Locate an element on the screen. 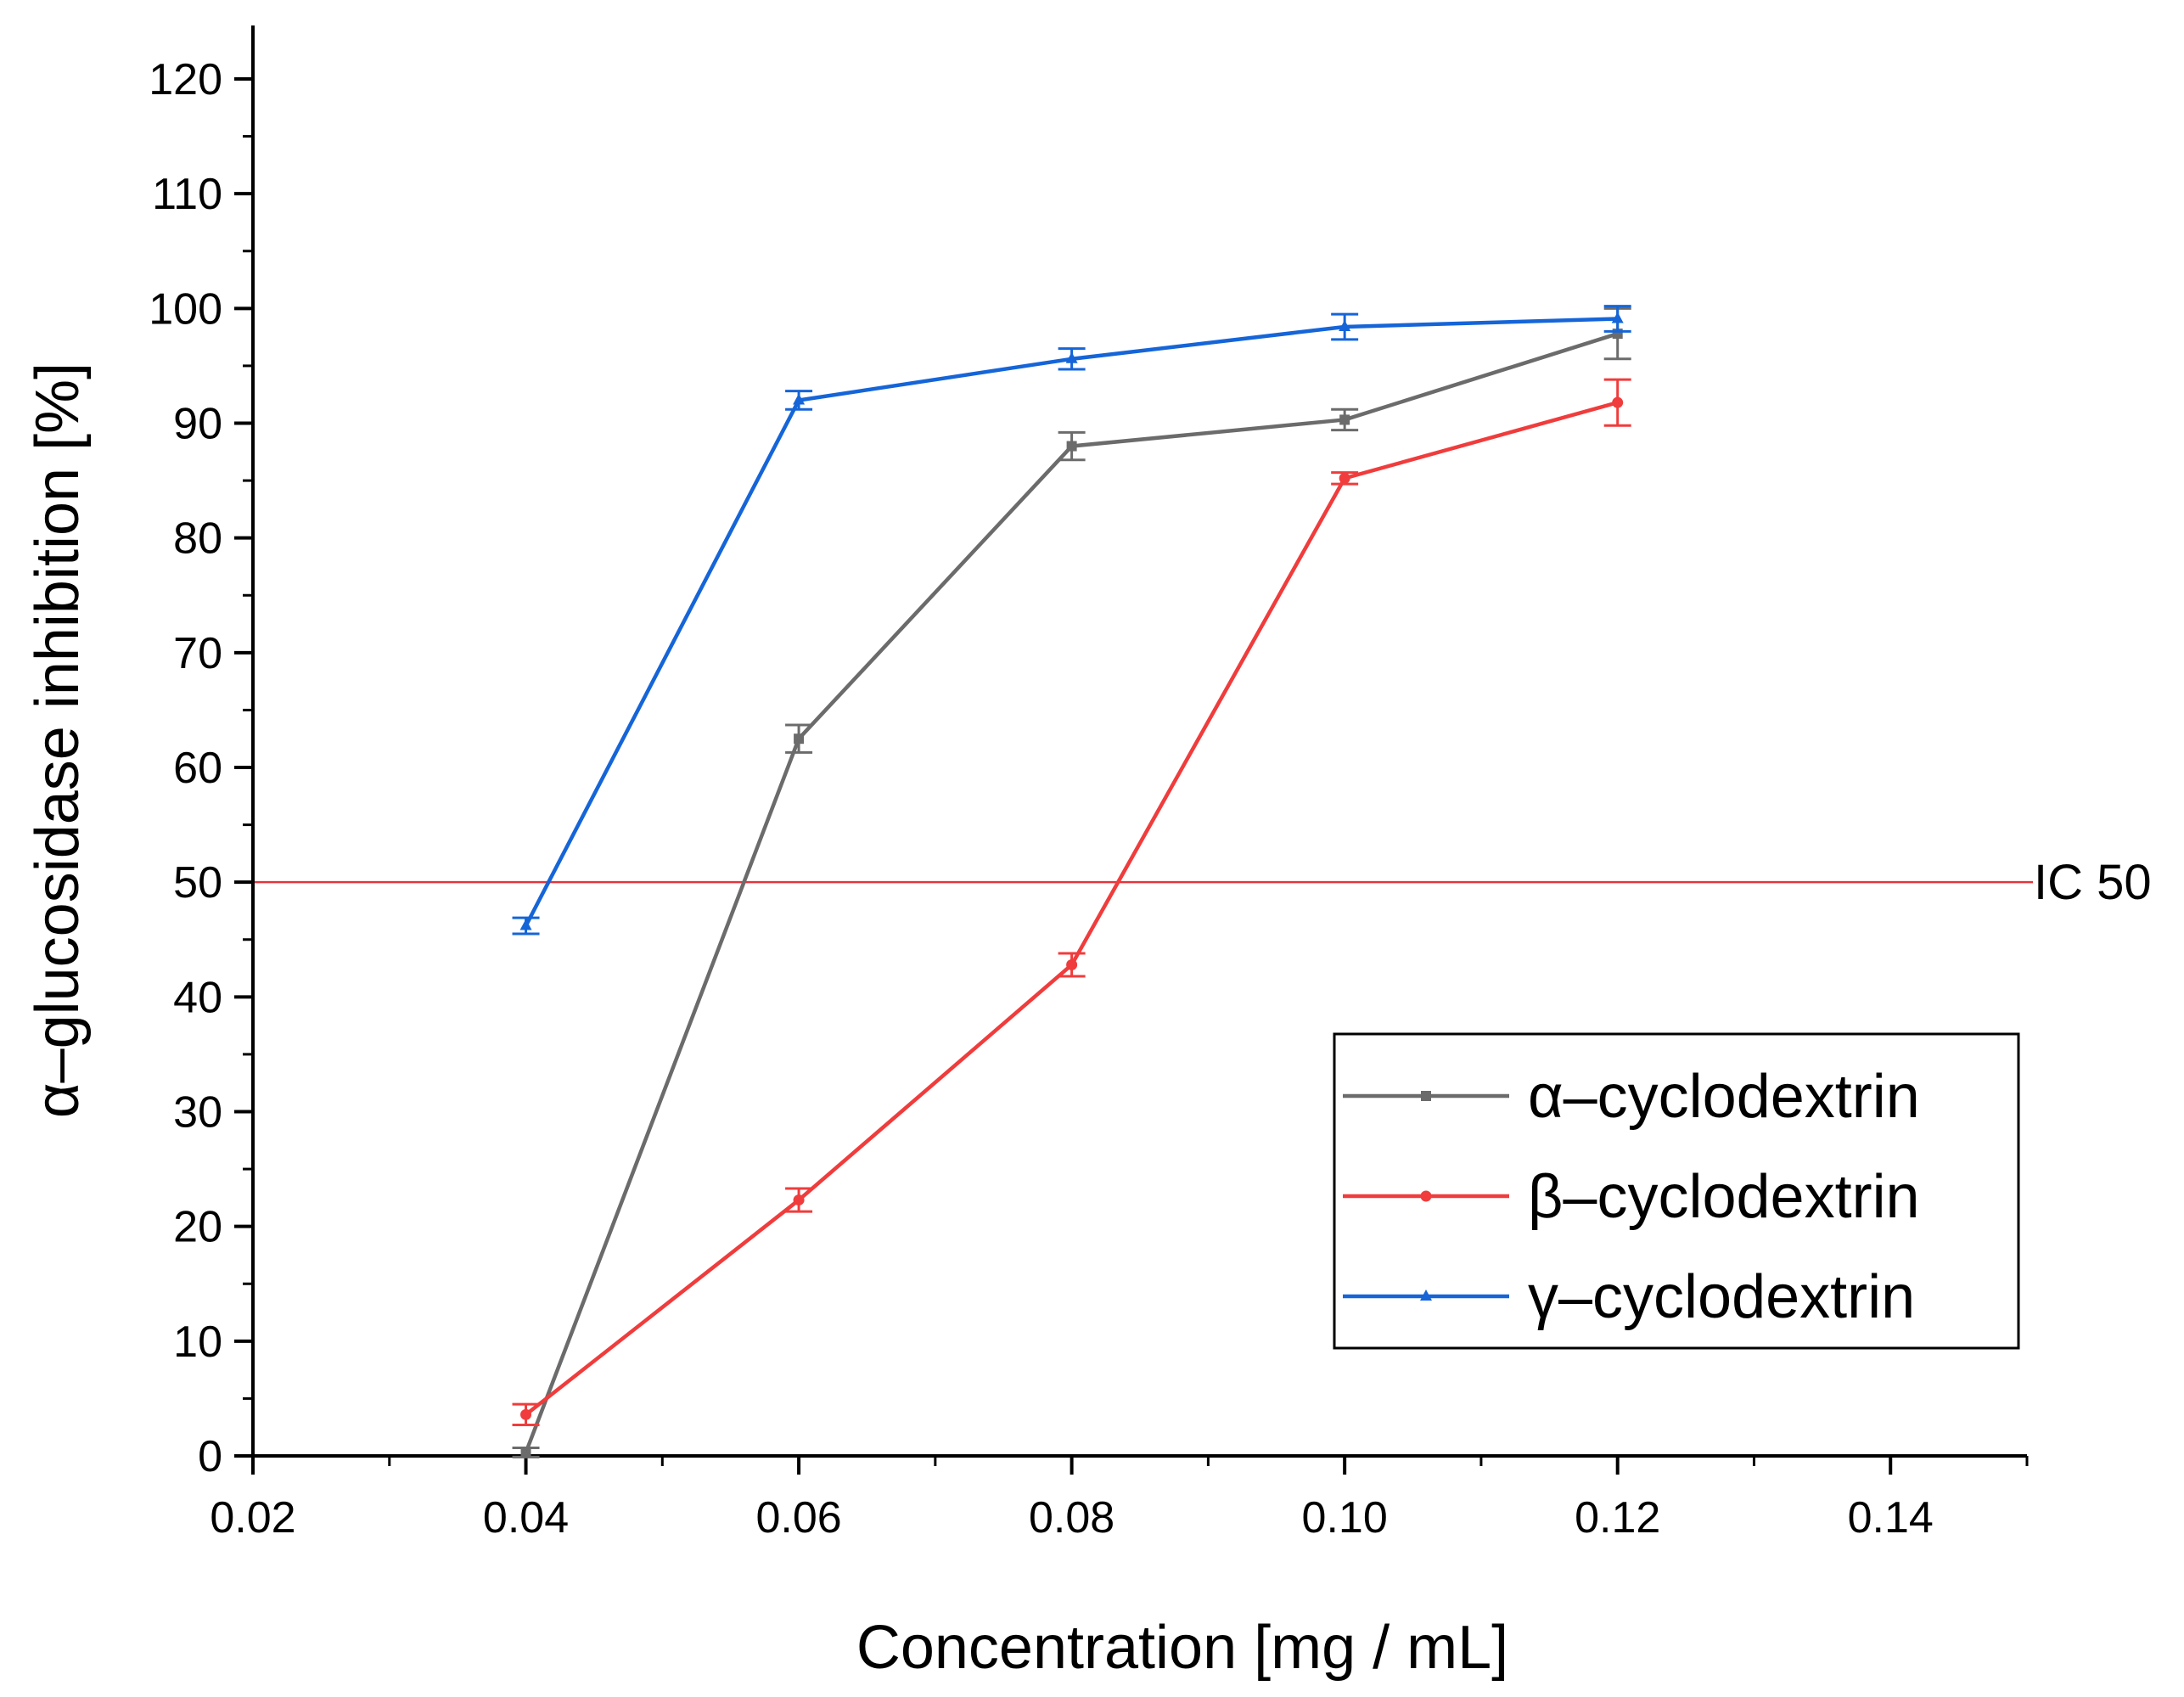 The image size is (2184, 1697). x-tick-label: 0.04 is located at coordinates (526, 1517).